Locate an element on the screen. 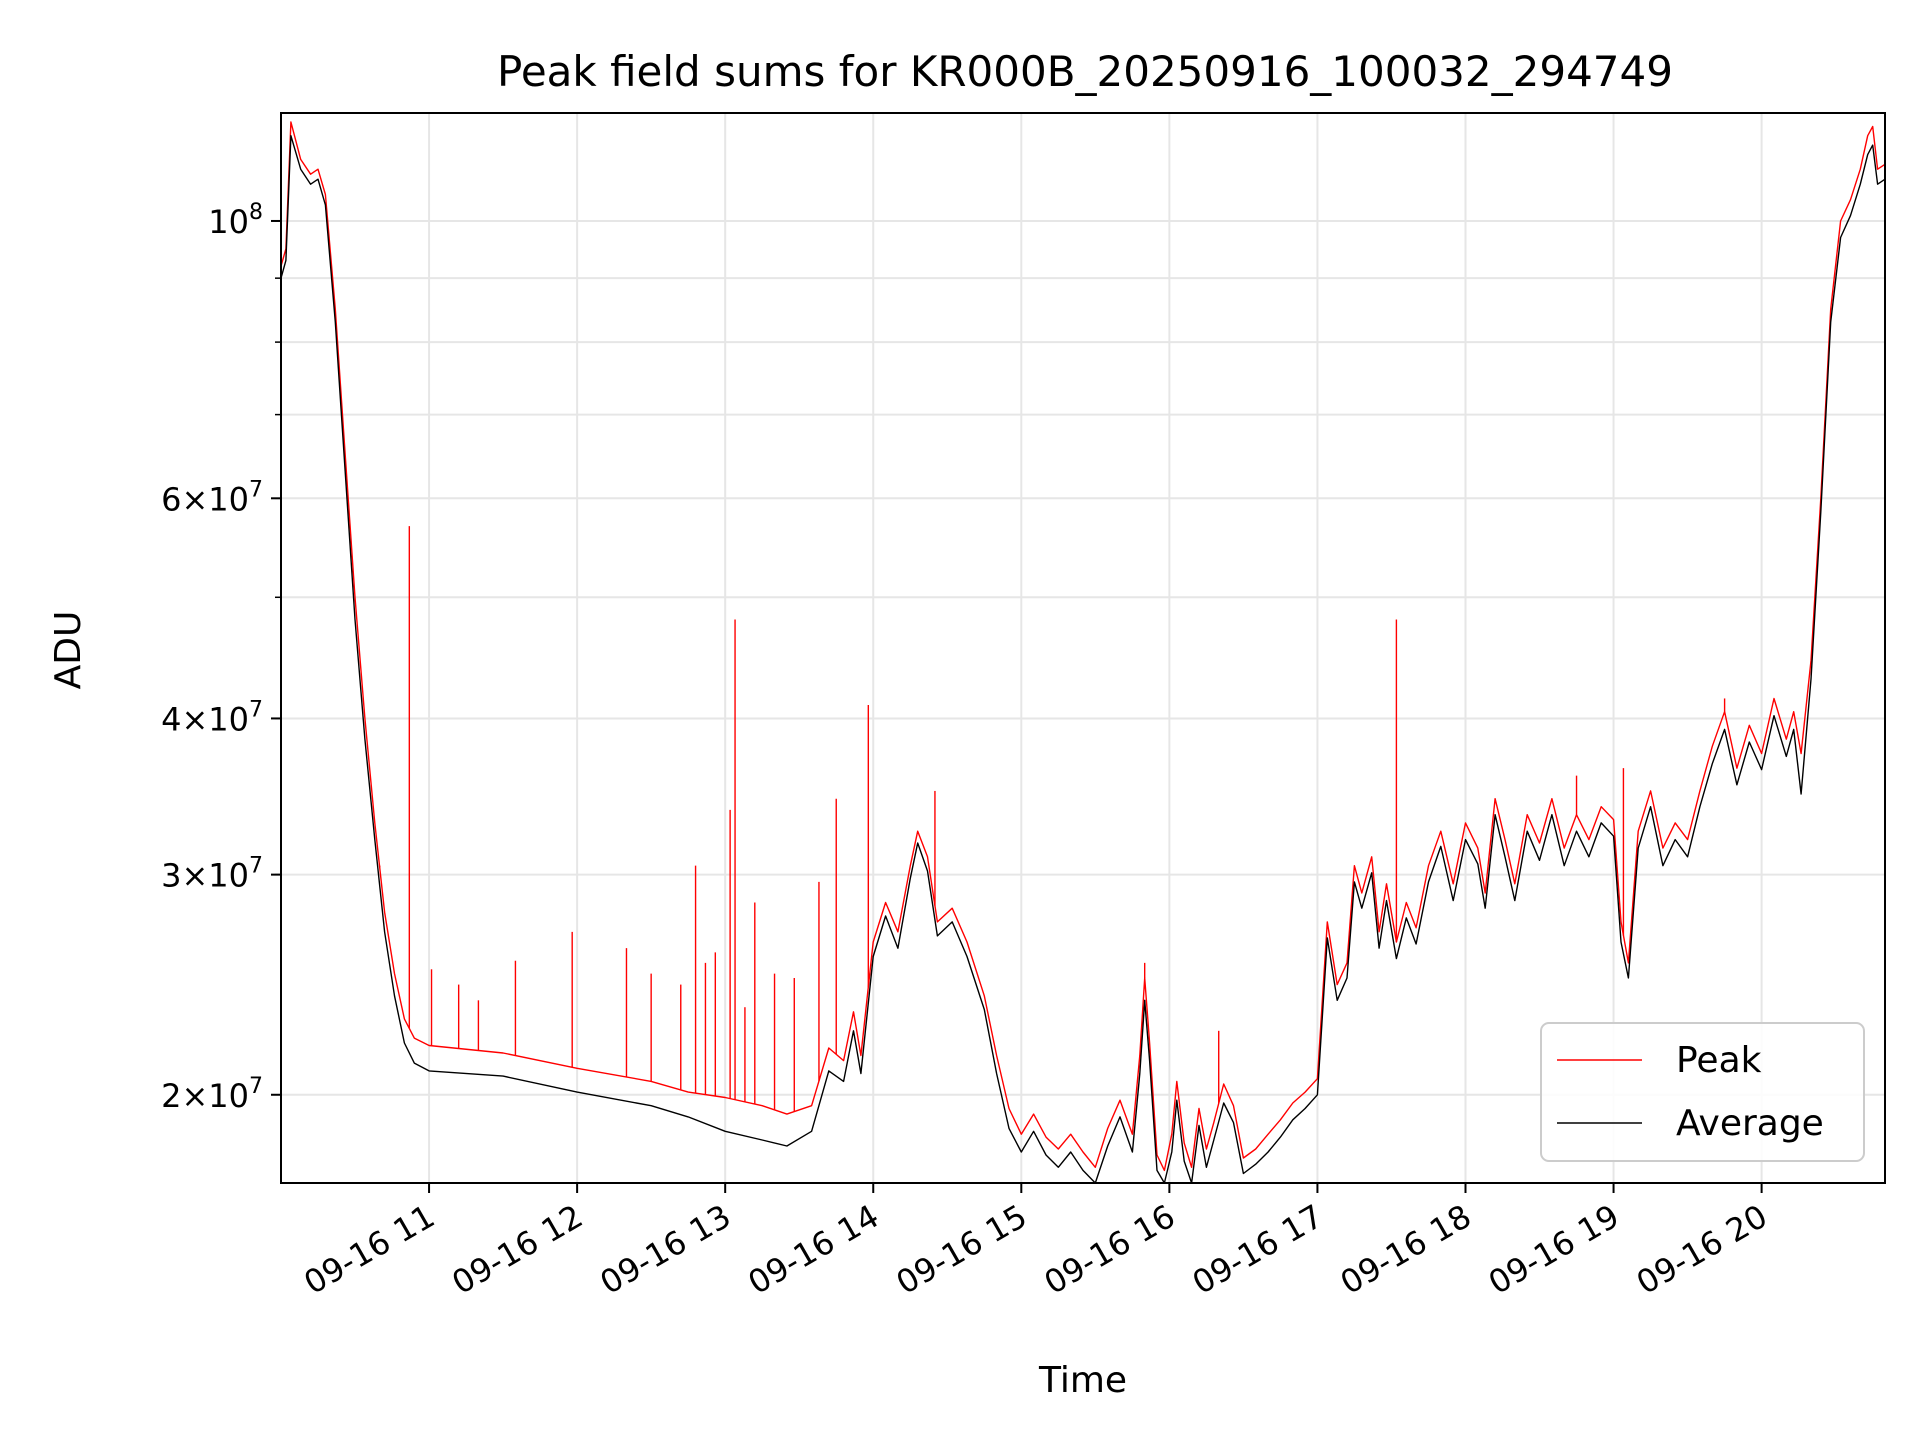 This screenshot has width=1920, height=1440. y-axis-label: ADU is located at coordinates (68, 650).